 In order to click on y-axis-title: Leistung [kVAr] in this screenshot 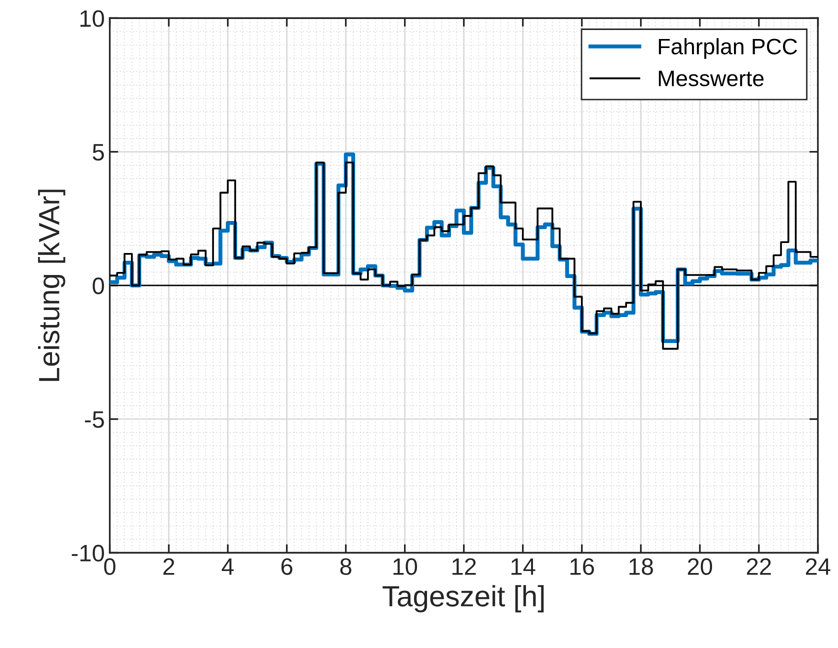, I will do `click(52, 285)`.